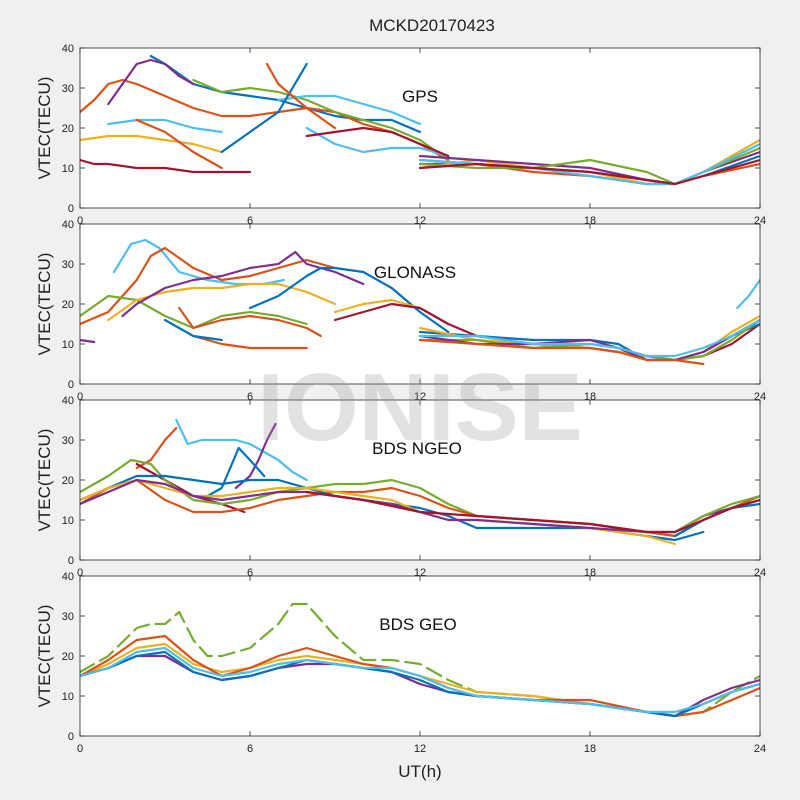 Image resolution: width=800 pixels, height=800 pixels. Describe the element at coordinates (419, 771) in the screenshot. I see `x-axis-label: UT(h)` at that location.